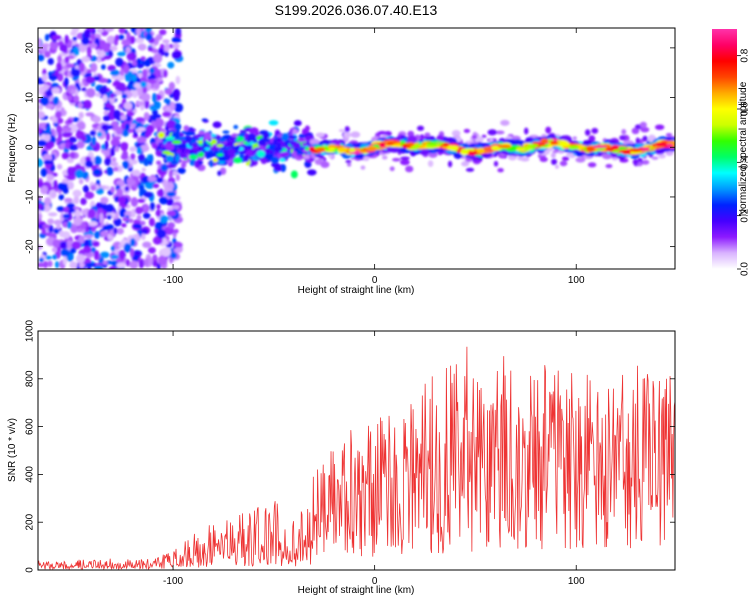  What do you see at coordinates (576, 581) in the screenshot?
I see `snr-x-tick-label: 100` at bounding box center [576, 581].